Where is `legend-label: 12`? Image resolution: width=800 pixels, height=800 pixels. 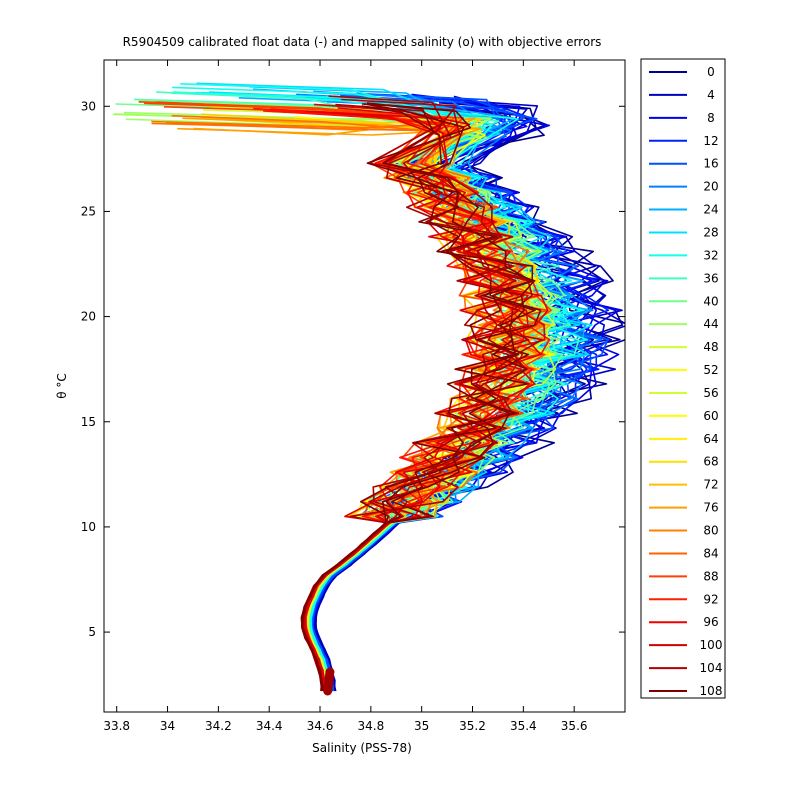
legend-label: 12 is located at coordinates (710, 141).